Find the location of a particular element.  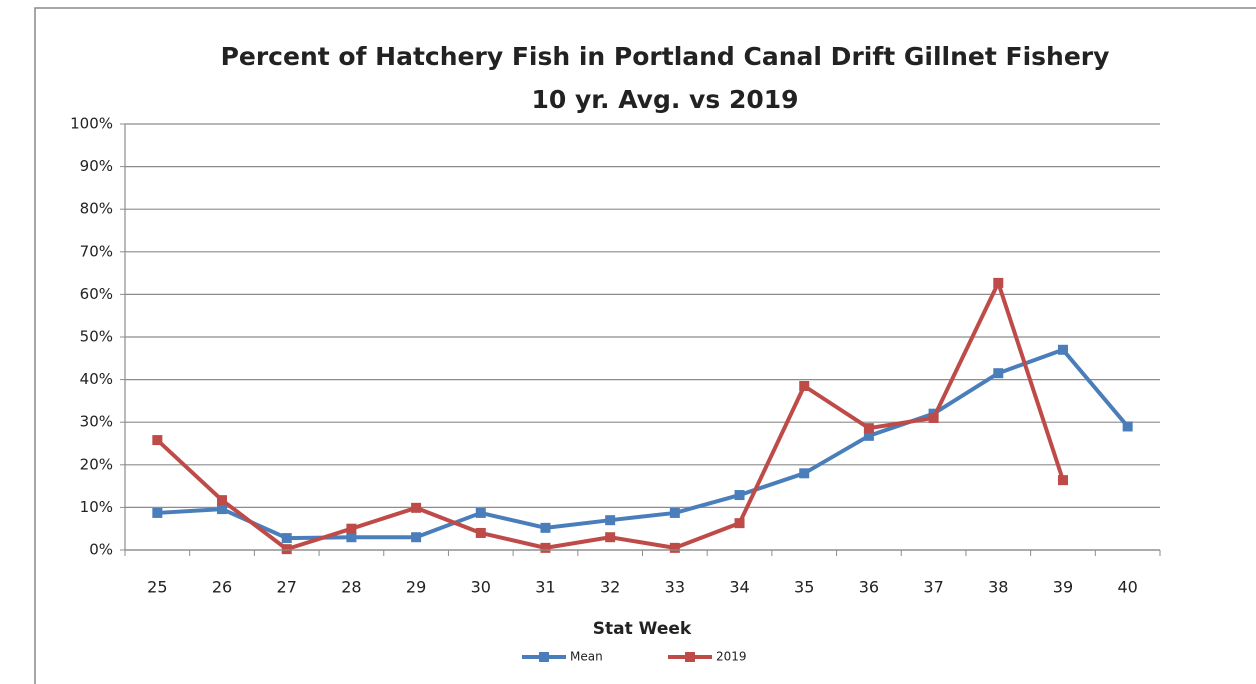

y-tick-label: 90% is located at coordinates (96, 166).